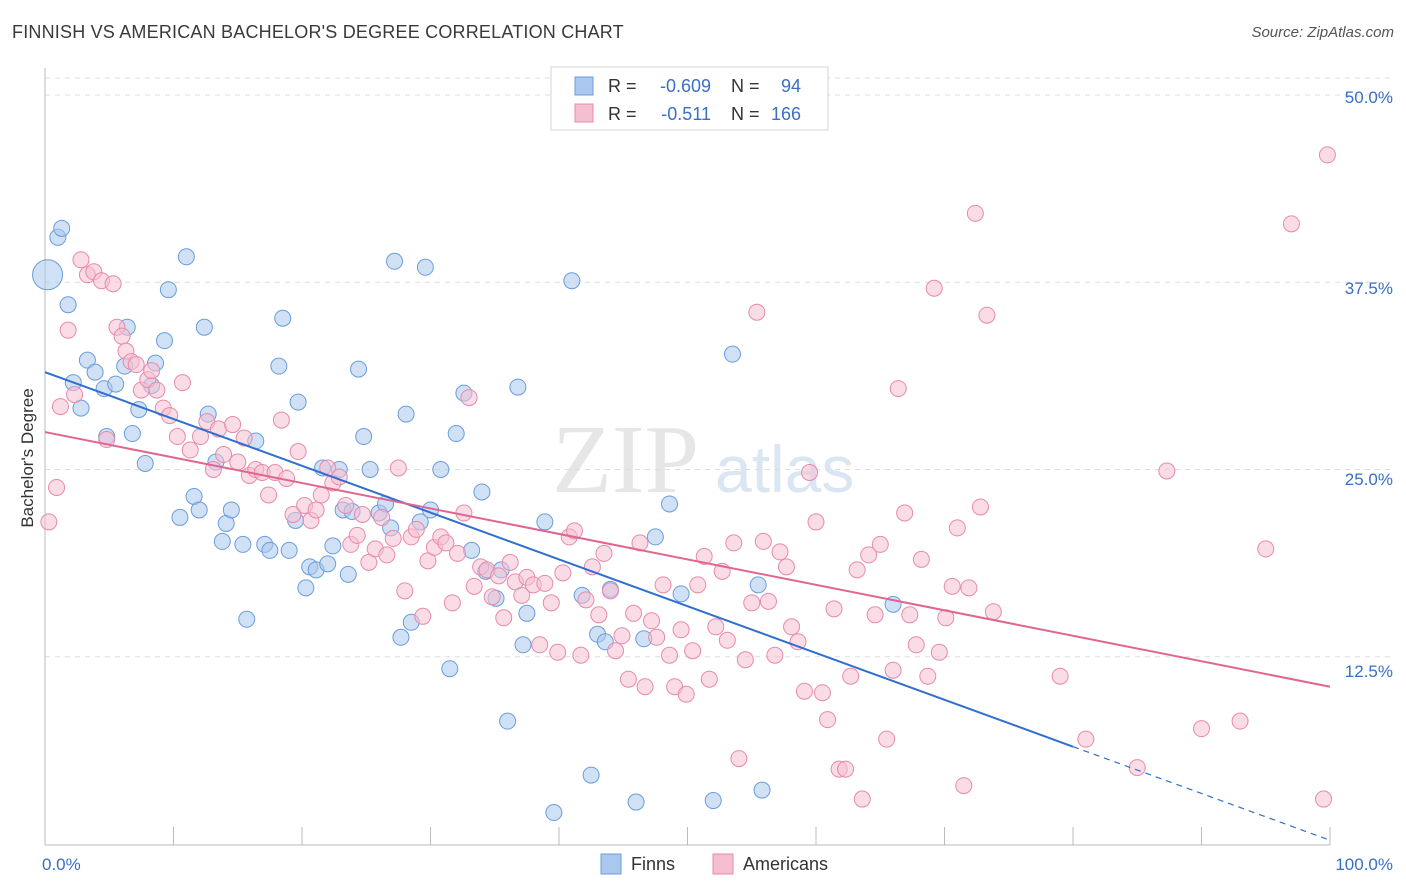 Image resolution: width=1406 pixels, height=892 pixels. I want to click on y-tick-label: 50.0%, so click(1369, 97).